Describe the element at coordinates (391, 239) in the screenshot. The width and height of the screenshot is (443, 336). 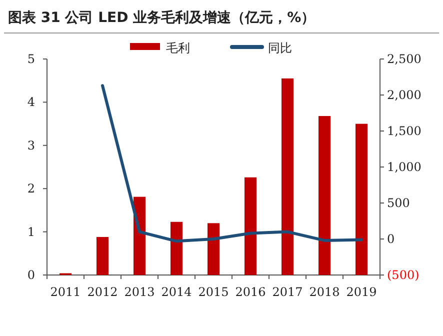
I see `y2-tick-label: 0` at that location.